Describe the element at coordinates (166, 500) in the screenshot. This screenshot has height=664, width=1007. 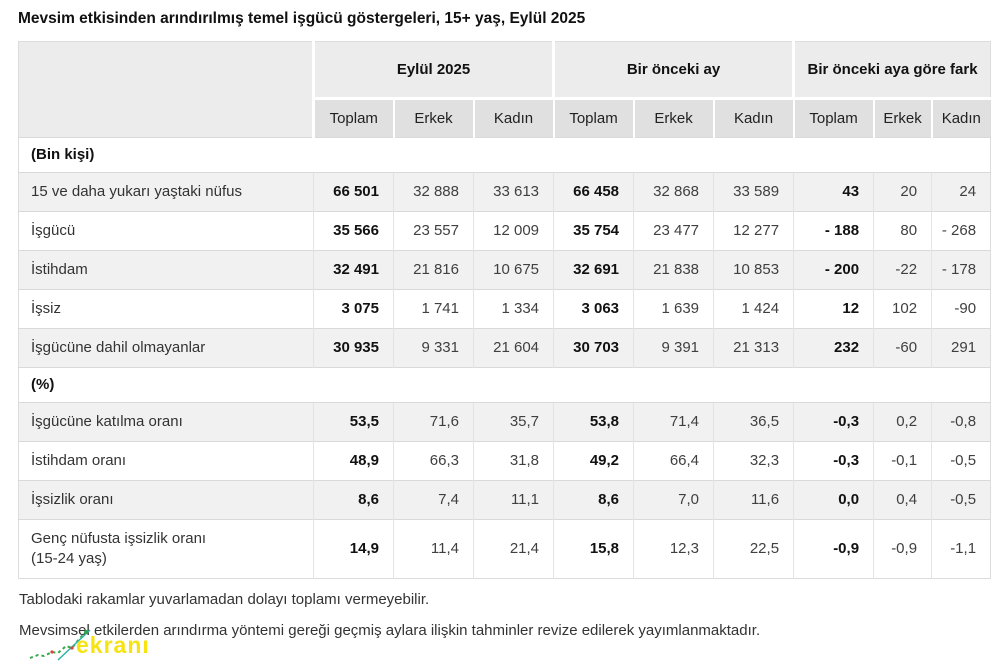
I see `row-label: İşsizlik oranı` at that location.